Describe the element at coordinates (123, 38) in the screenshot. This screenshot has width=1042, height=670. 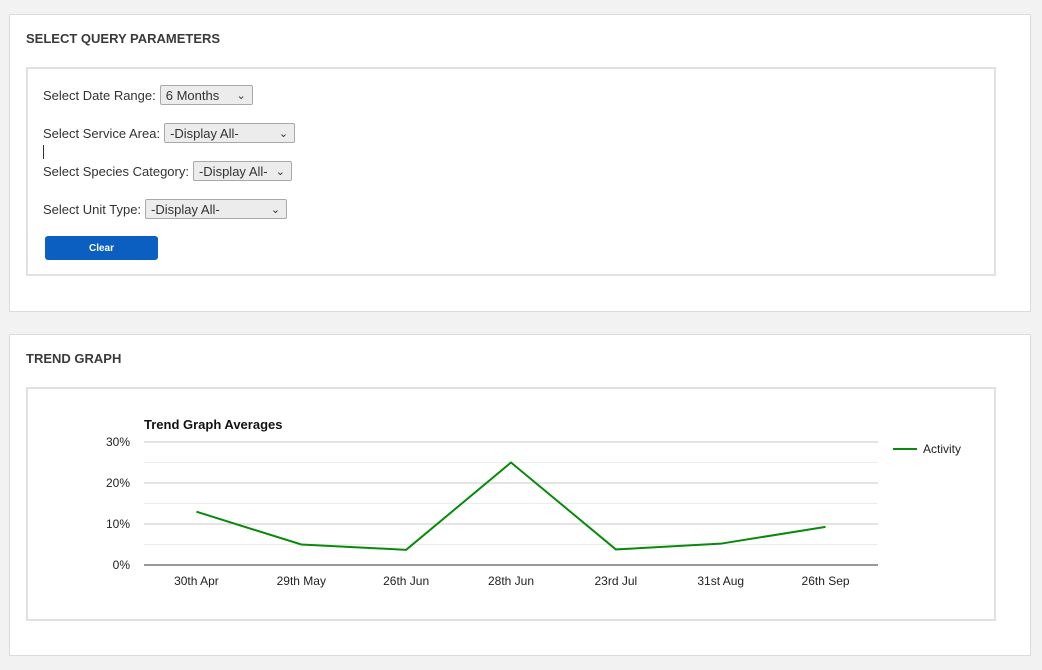
I see `query-panel-title: SELECT QUERY PARAMETERS` at that location.